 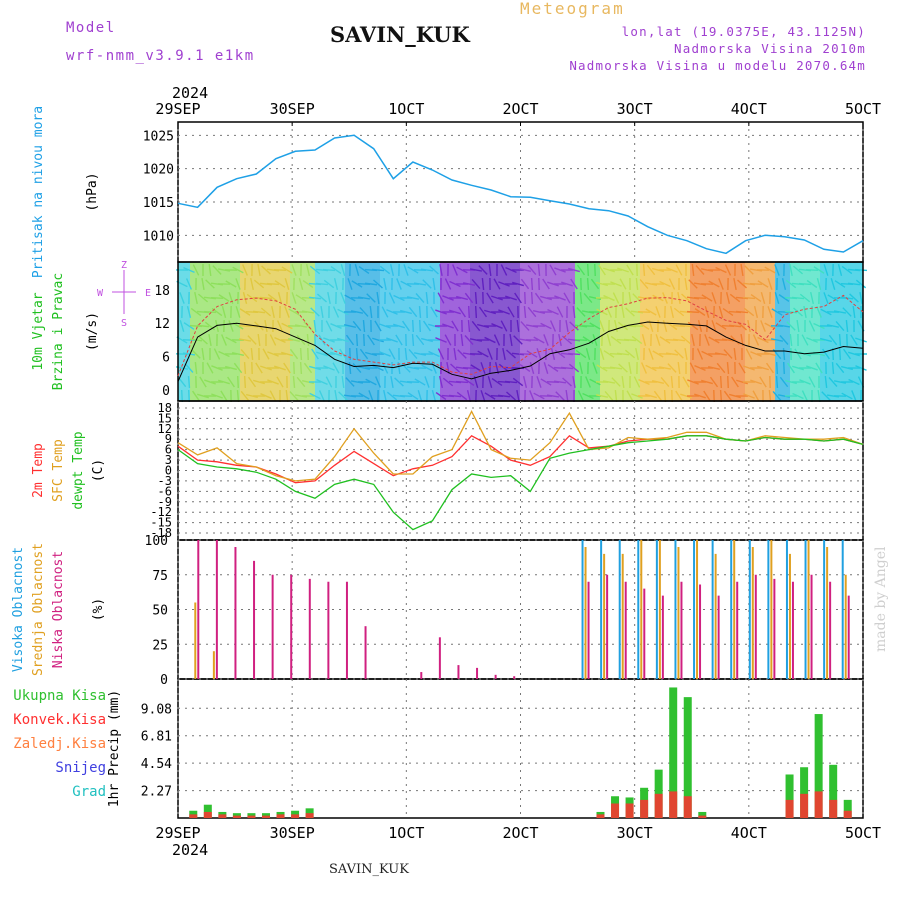 I want to click on model-elevation-label: Nadmorska Visina u modelu 2070.64m, so click(x=717, y=65).